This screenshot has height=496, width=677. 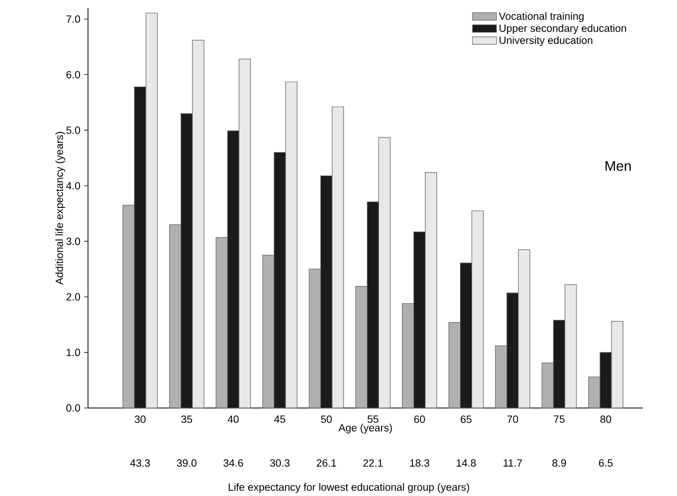 I want to click on text: 22.1, so click(x=373, y=463).